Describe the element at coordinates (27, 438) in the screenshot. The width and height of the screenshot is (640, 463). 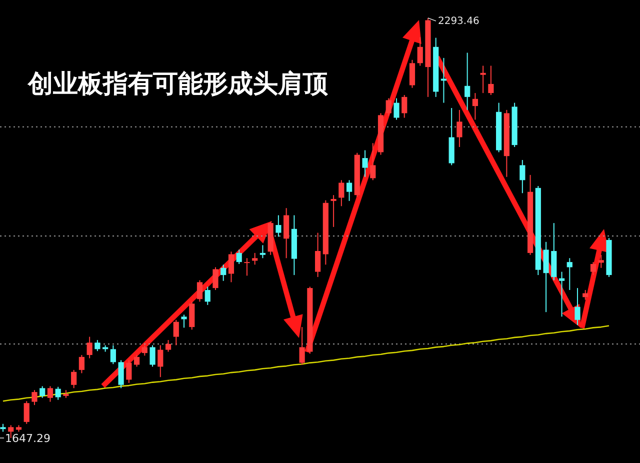
I see `annotation: 1647.29` at that location.